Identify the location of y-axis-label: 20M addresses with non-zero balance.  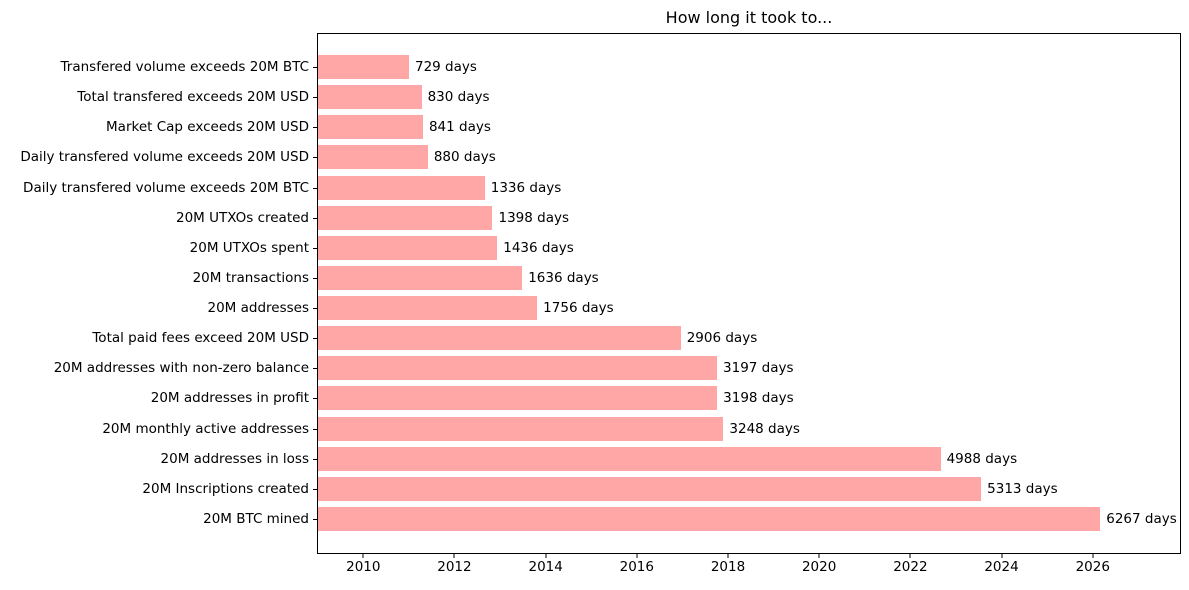
(181, 368).